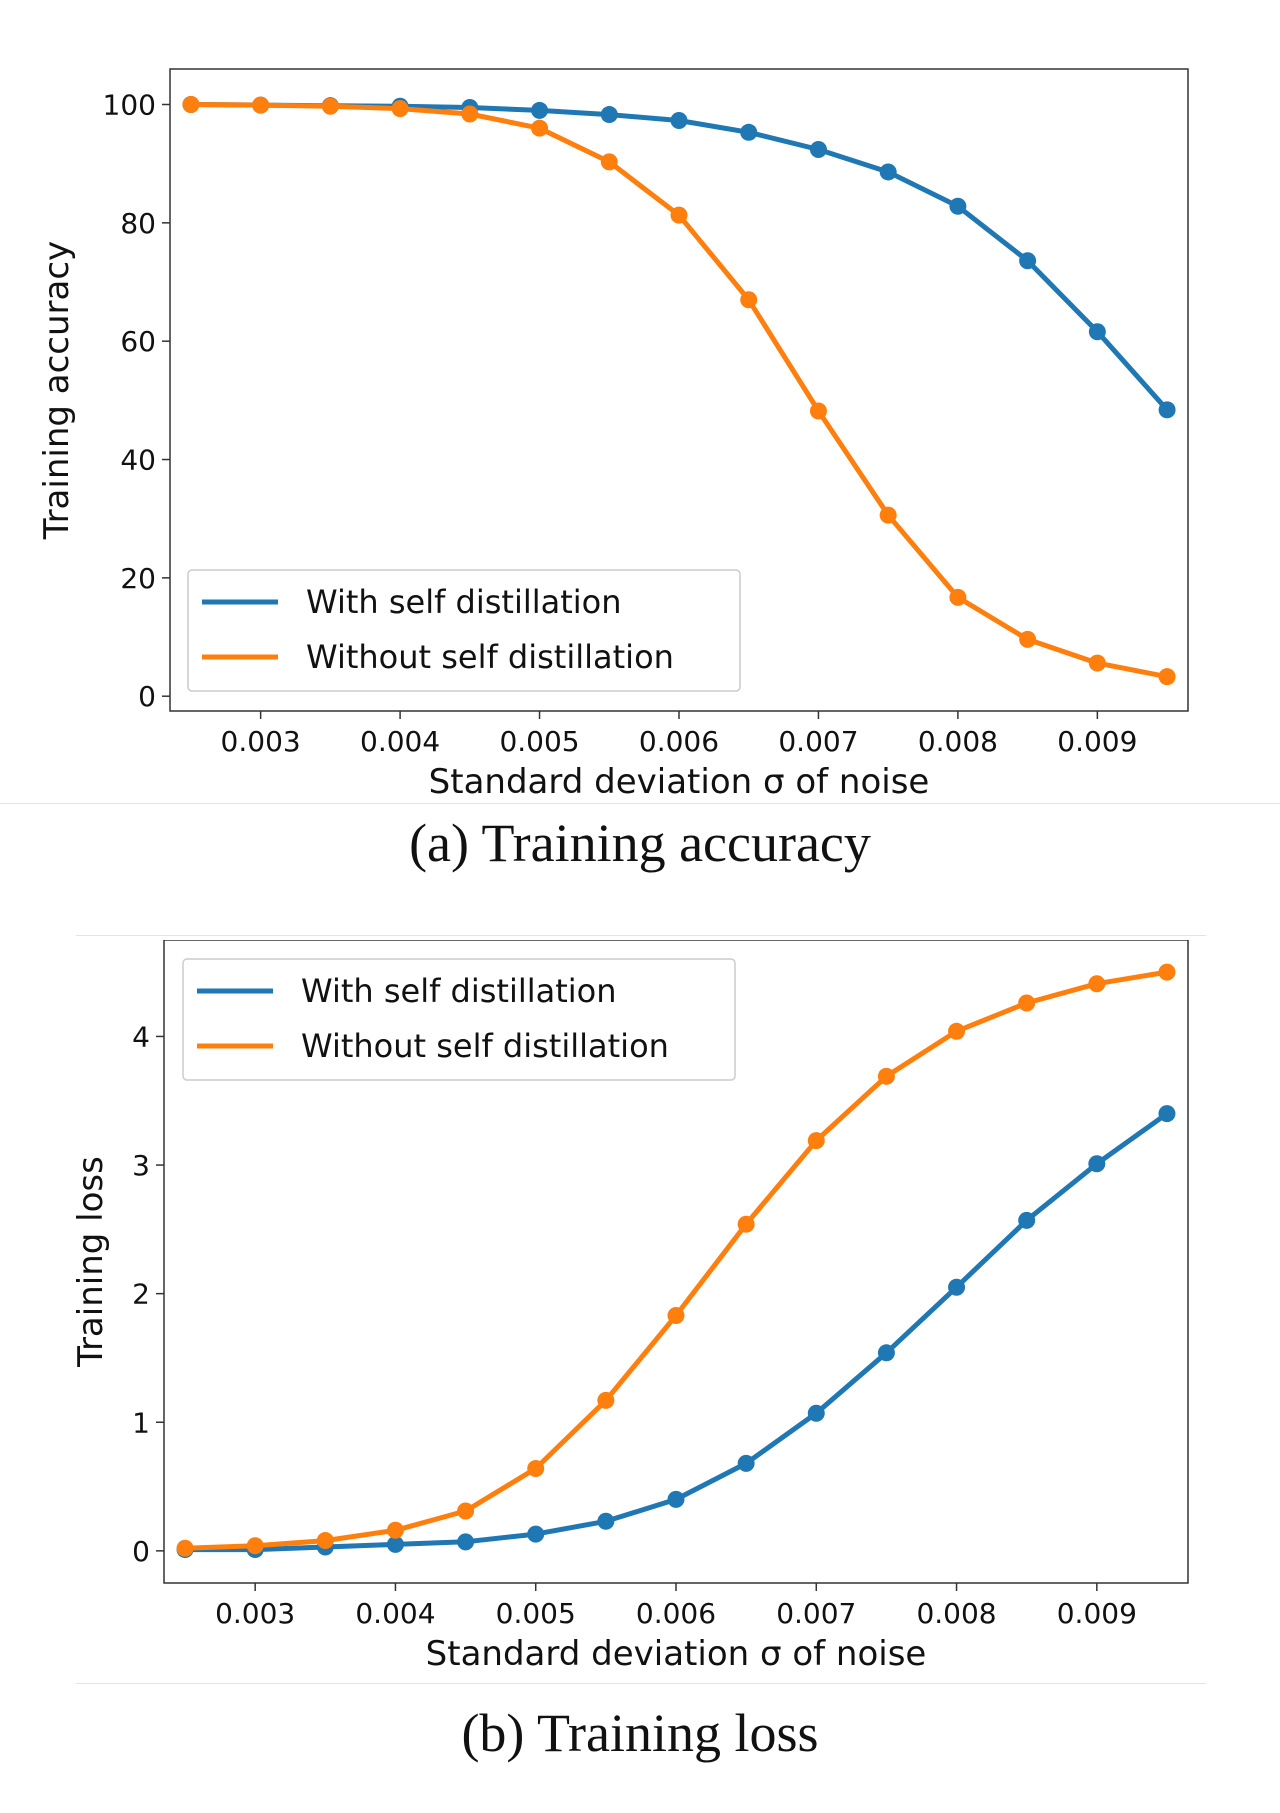  I want to click on caption-b: (b) Training loss, so click(640, 1733).